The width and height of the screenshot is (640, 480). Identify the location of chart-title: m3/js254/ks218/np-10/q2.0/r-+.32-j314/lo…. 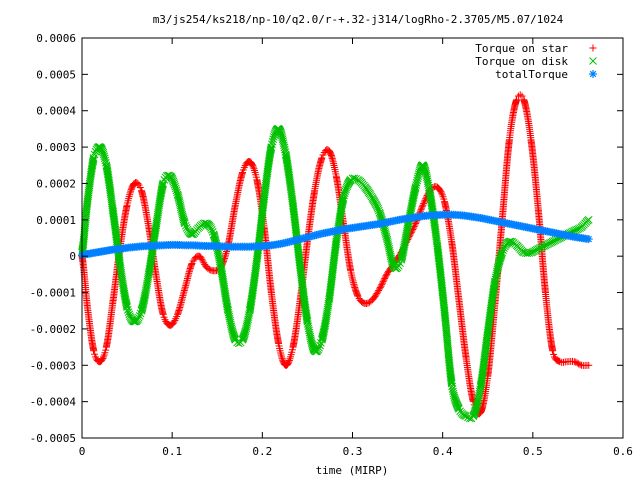
(358, 19).